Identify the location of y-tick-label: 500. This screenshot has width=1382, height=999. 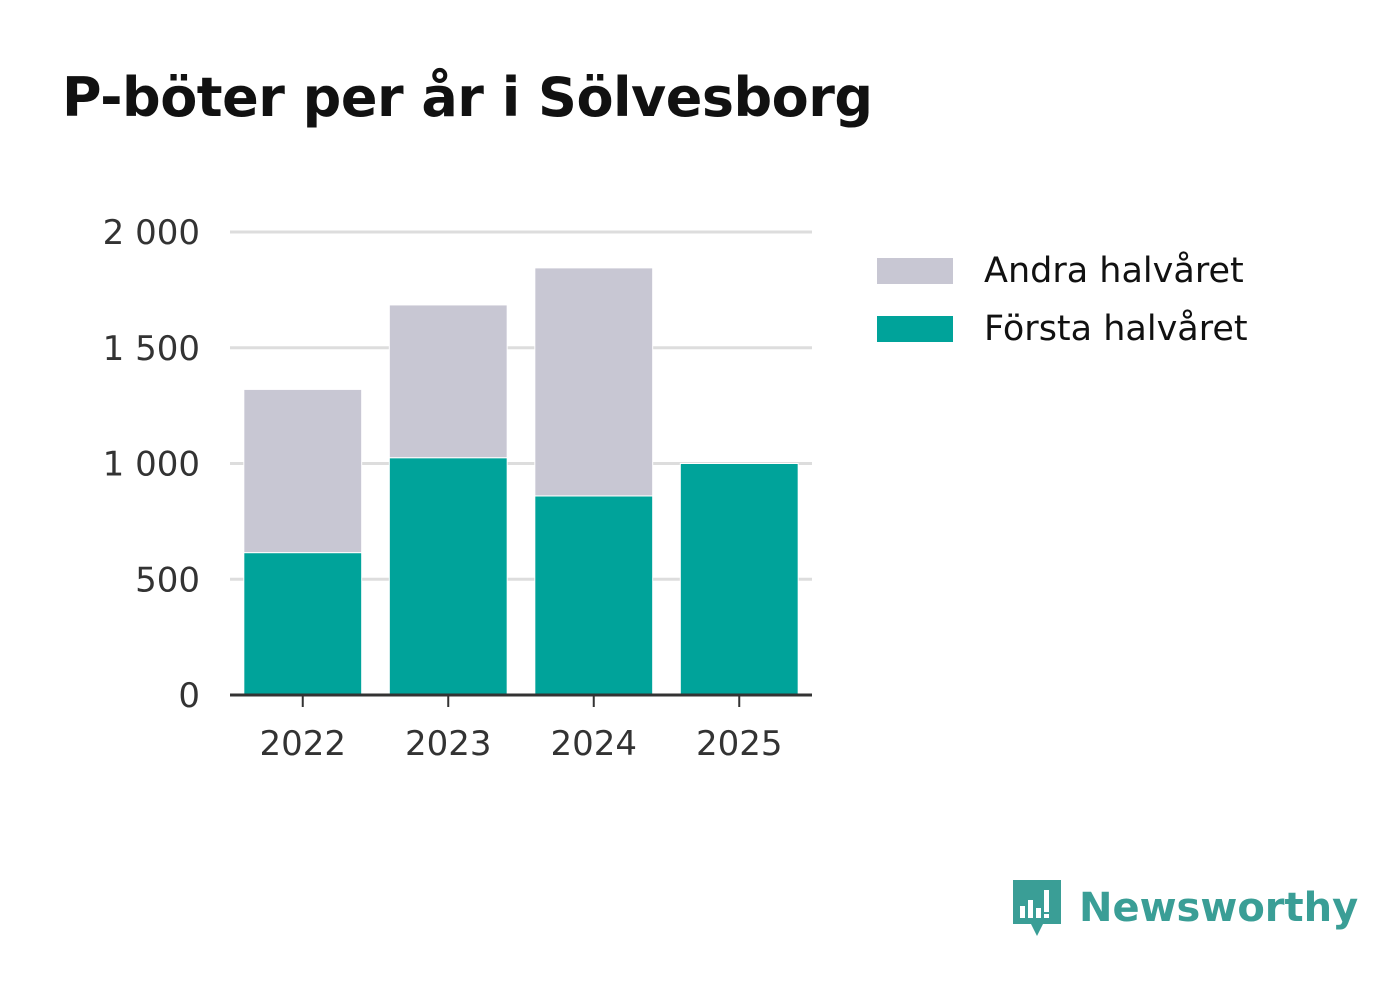
(167, 580).